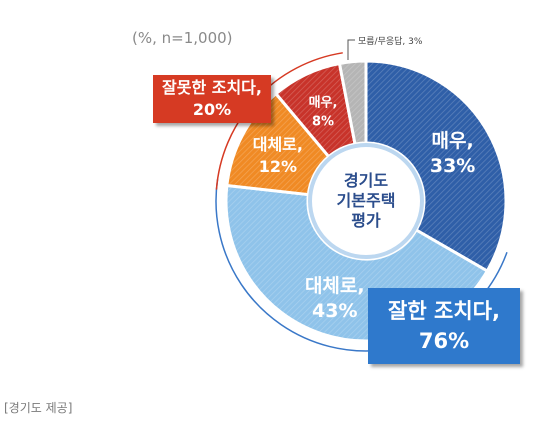 The height and width of the screenshot is (430, 544). What do you see at coordinates (444, 311) in the screenshot?
I see `positive-summary-label: 잘한 조치다,` at bounding box center [444, 311].